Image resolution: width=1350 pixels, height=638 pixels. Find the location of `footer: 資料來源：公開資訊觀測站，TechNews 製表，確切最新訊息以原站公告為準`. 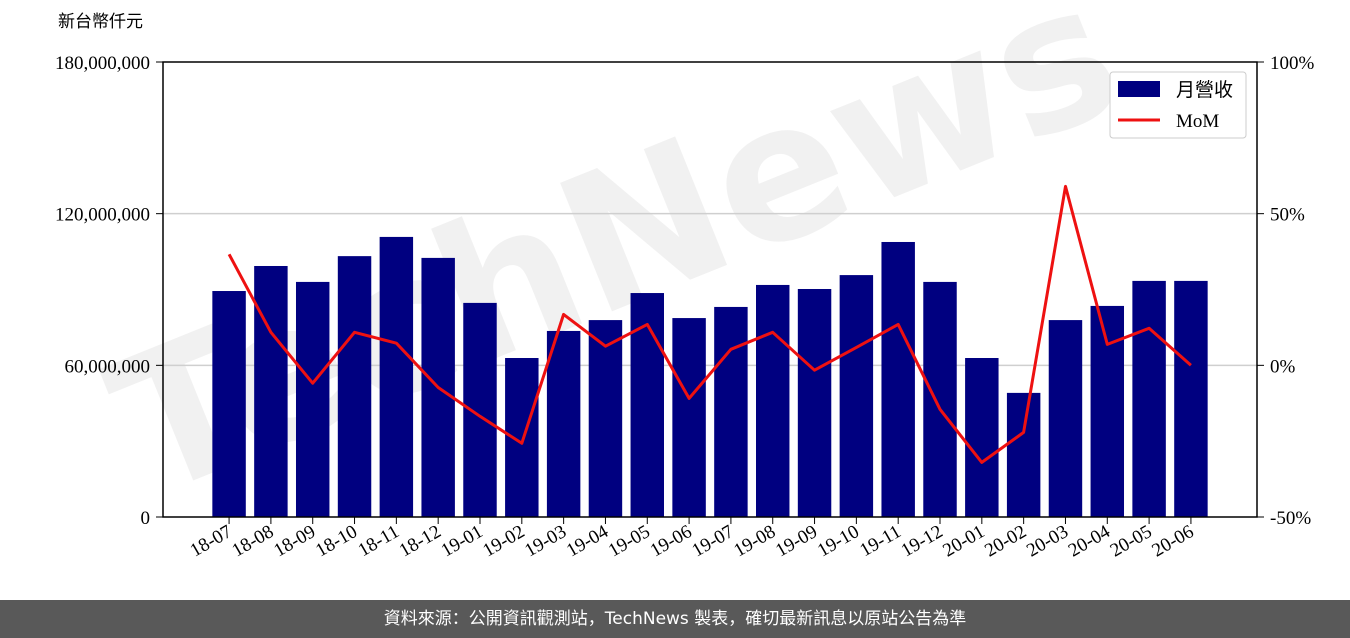

footer: 資料來源：公開資訊觀測站，TechNews 製表，確切最新訊息以原站公告為準 is located at coordinates (675, 619).